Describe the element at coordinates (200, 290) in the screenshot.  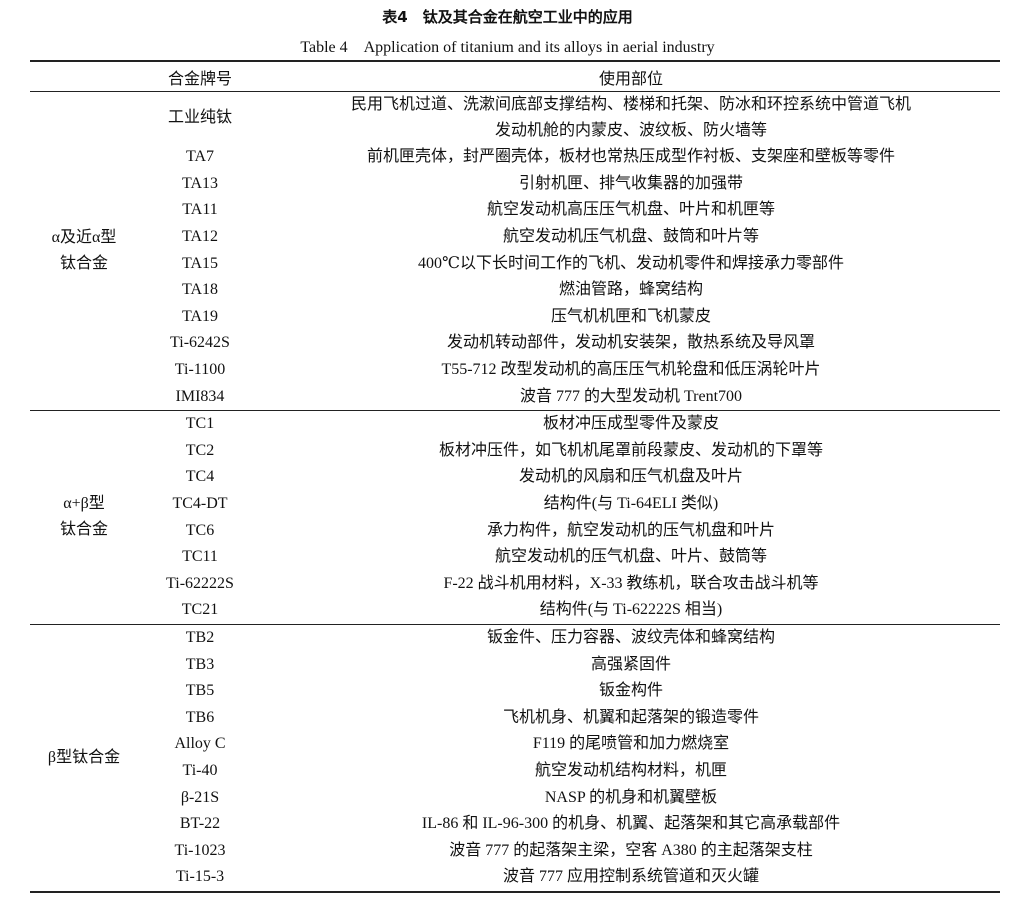
I see `alloy-grade: TA18` at that location.